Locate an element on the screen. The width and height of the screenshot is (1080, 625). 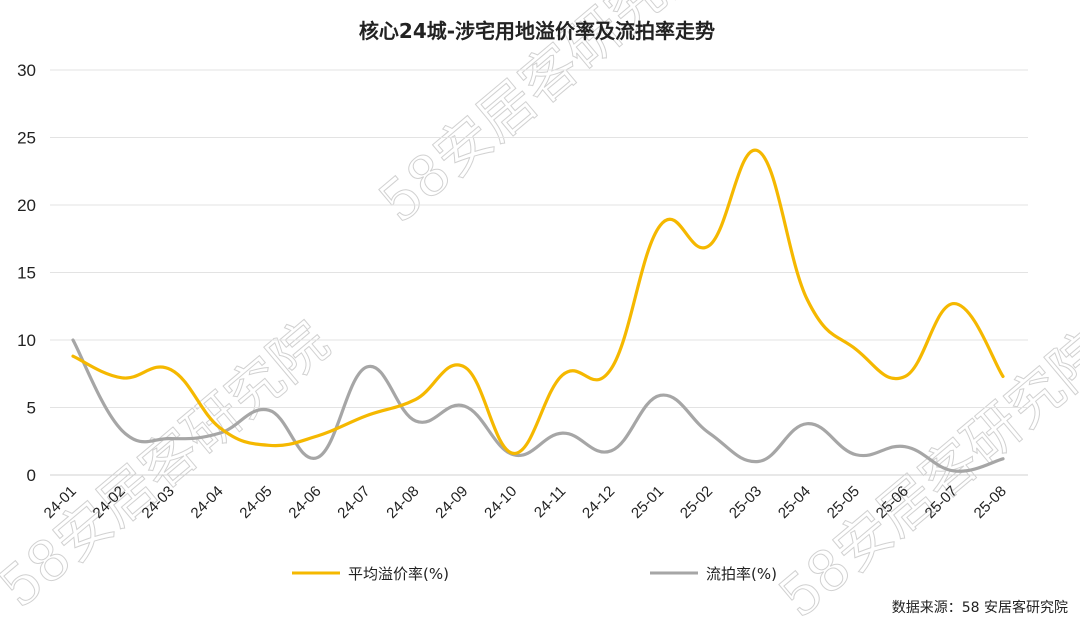
x-tick-label: 25-03 is located at coordinates (745, 502).